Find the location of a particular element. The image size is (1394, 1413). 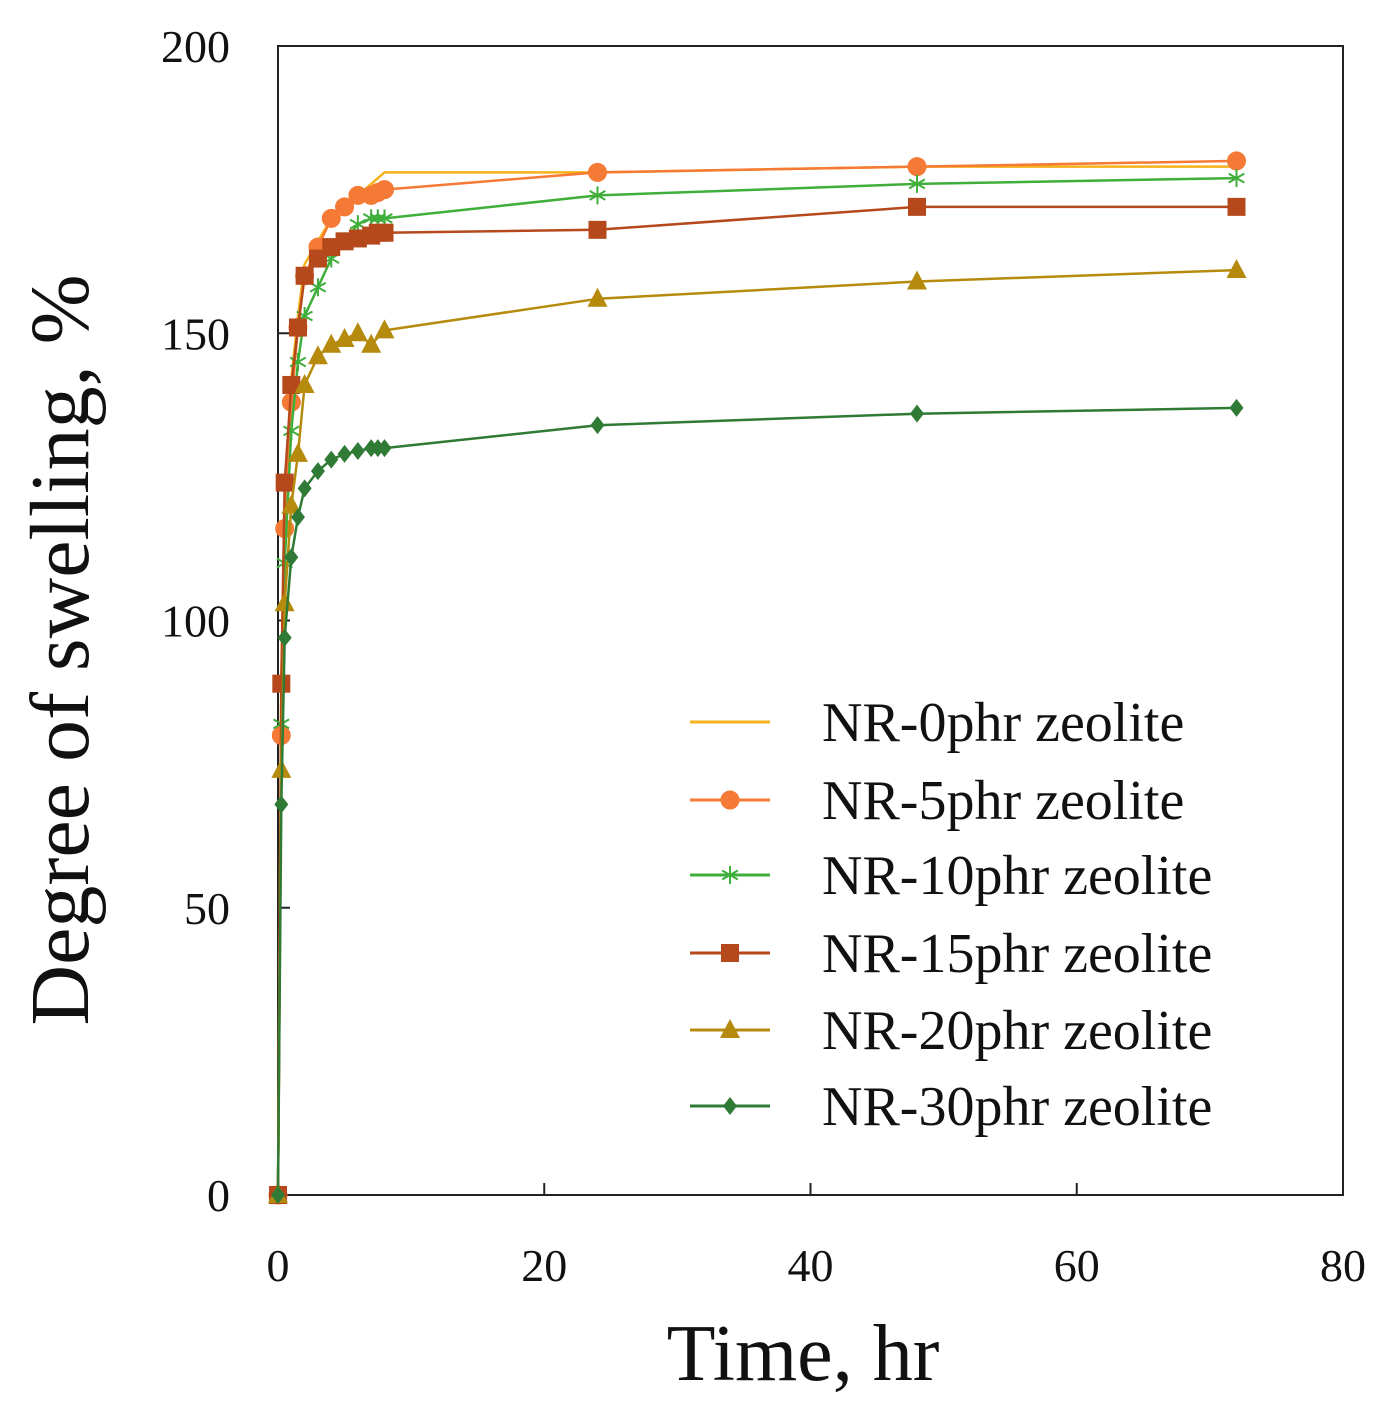

legend-label: NR-20phr zeolite is located at coordinates (1017, 1031).